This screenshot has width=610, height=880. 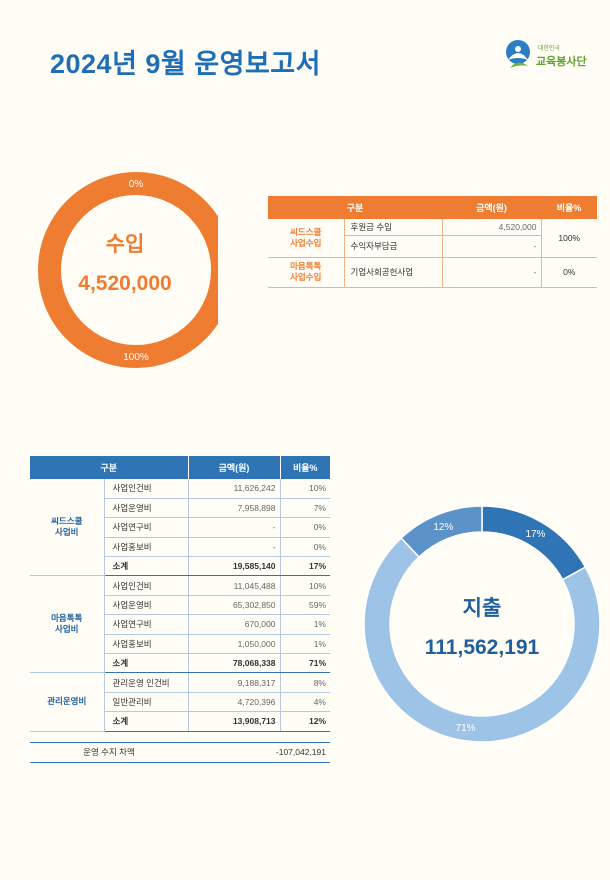 What do you see at coordinates (569, 238) in the screenshot?
I see `income-pct: 100%` at bounding box center [569, 238].